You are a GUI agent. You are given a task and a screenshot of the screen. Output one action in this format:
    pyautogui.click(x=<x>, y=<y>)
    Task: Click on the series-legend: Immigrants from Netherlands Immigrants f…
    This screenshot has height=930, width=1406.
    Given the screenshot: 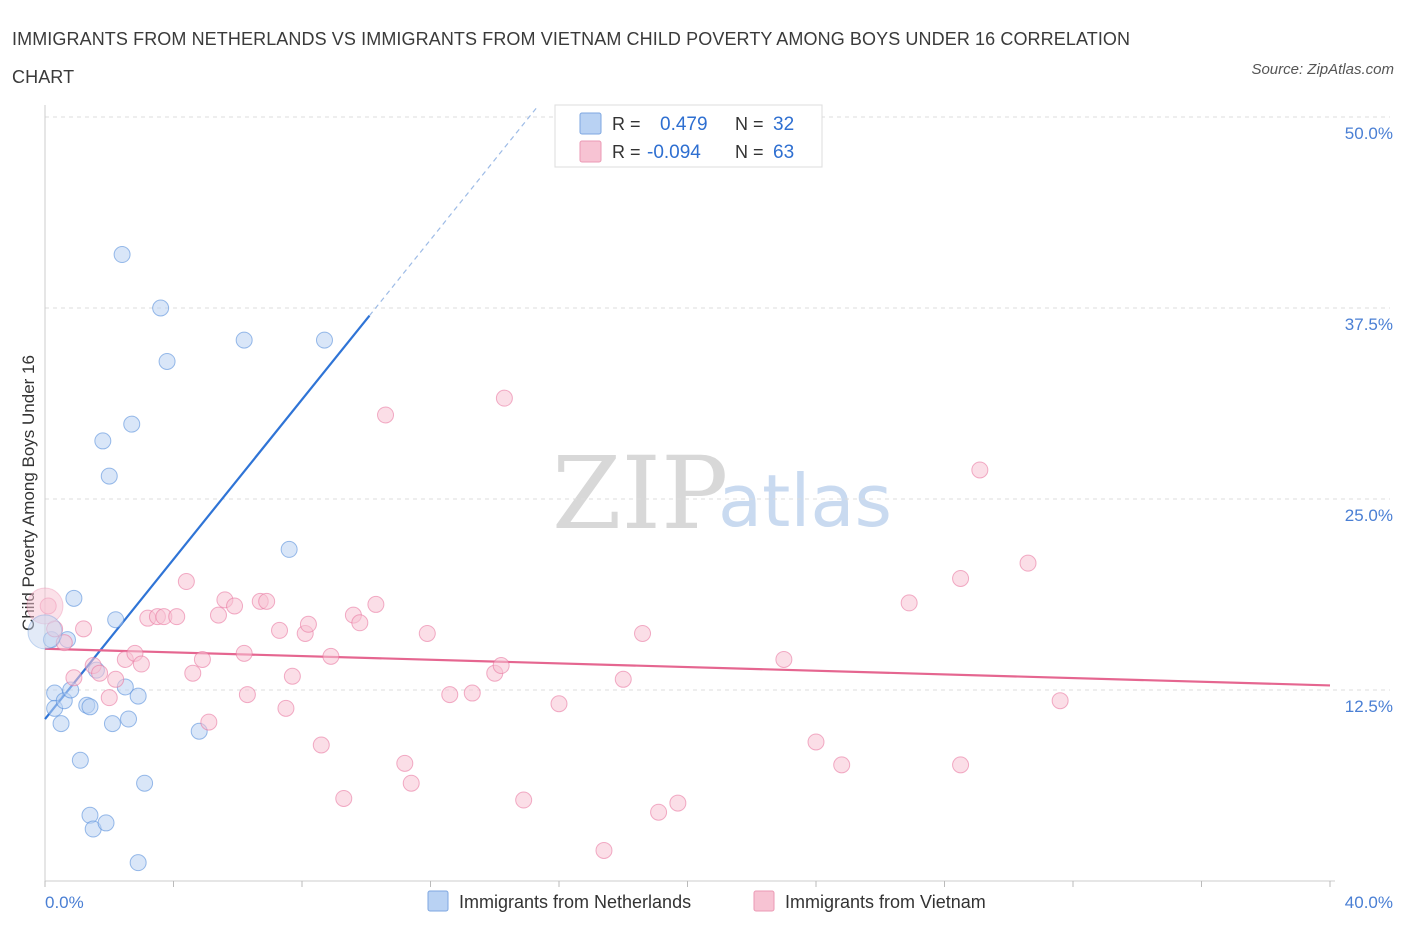 What is the action you would take?
    pyautogui.click(x=706, y=901)
    